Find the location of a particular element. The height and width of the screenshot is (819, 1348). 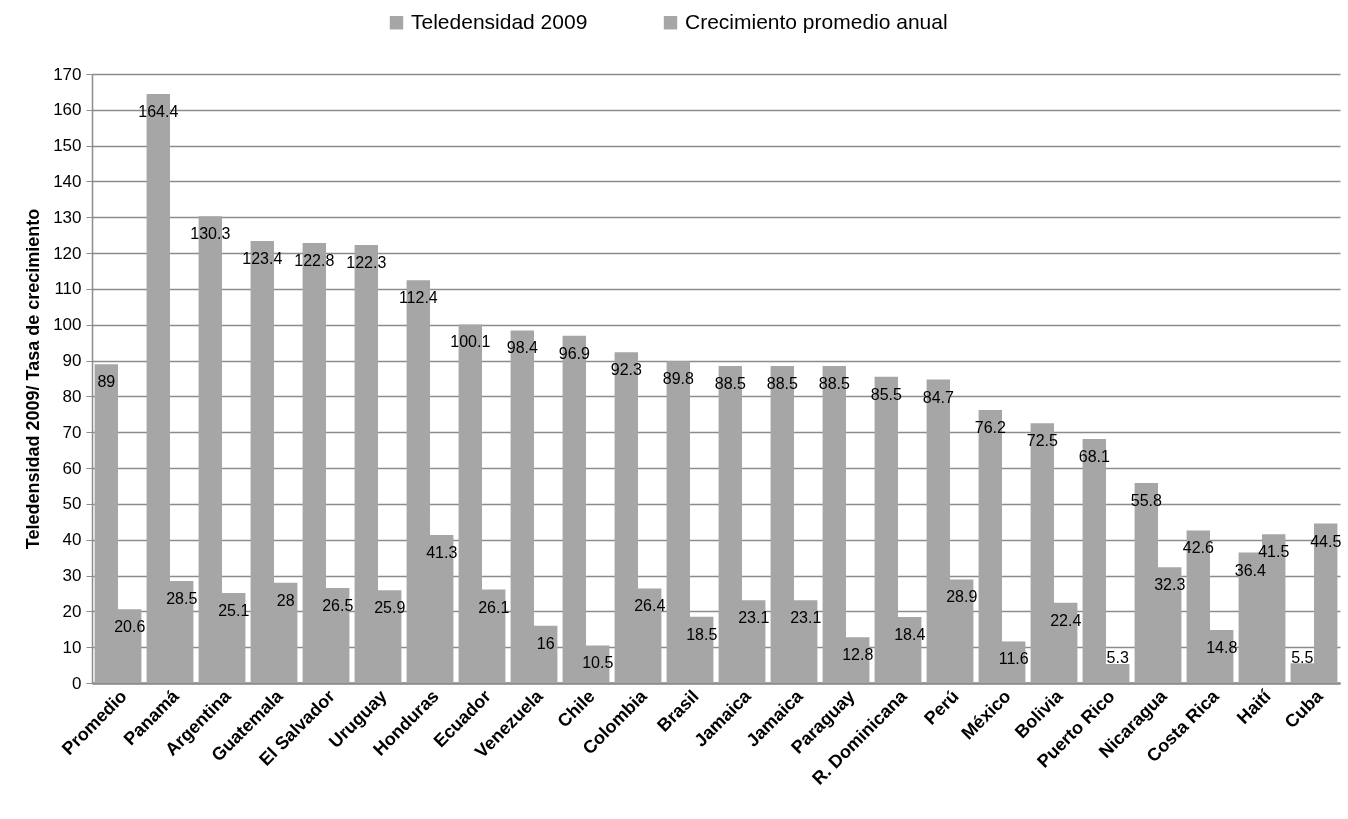

data-label: 41.5 is located at coordinates (1274, 552).